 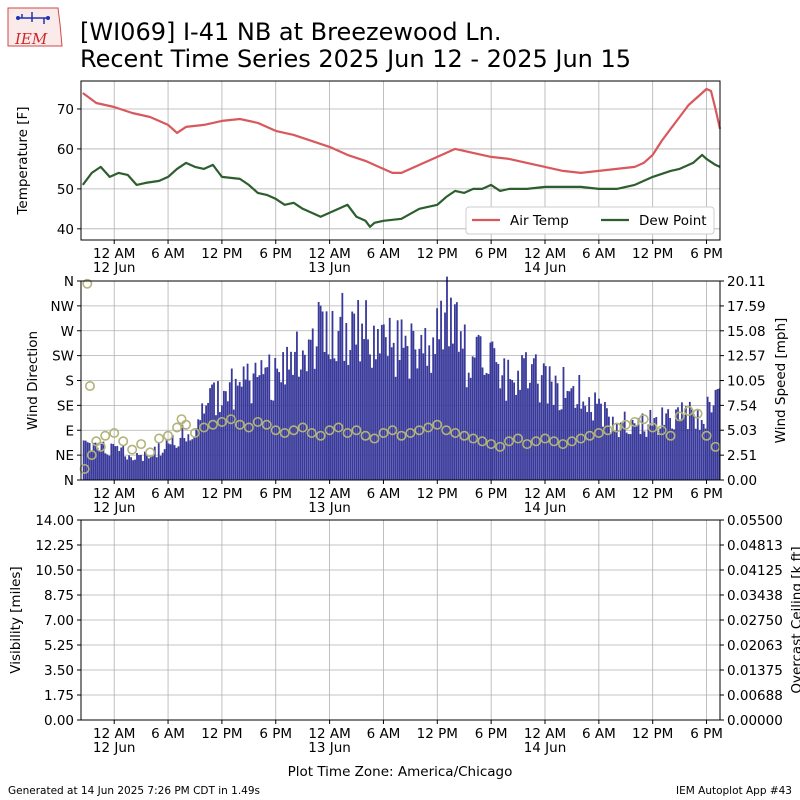 I want to click on y-tick-label: SW, so click(x=63, y=357).